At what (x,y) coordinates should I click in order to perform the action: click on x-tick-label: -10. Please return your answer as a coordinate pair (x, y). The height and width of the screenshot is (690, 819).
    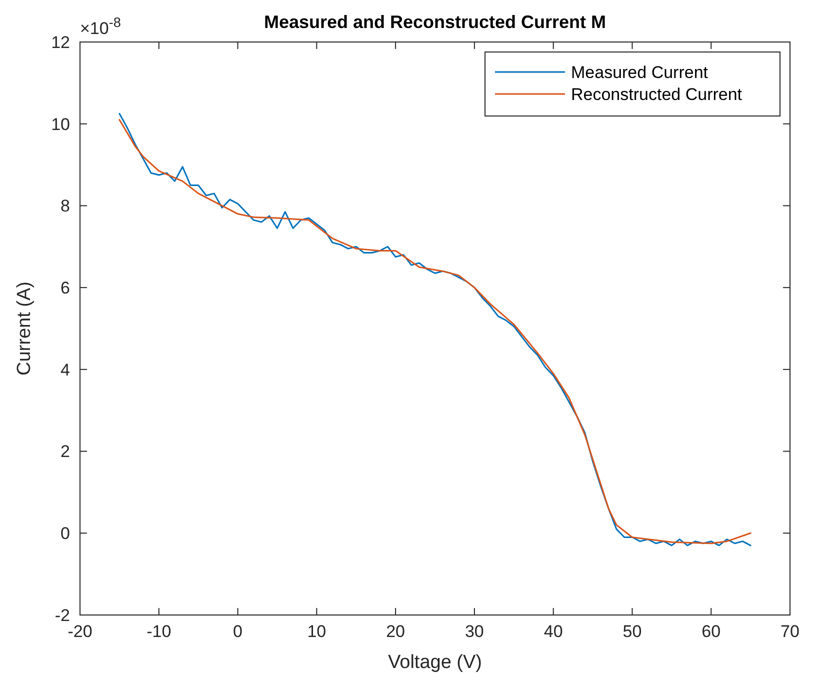
    Looking at the image, I should click on (159, 631).